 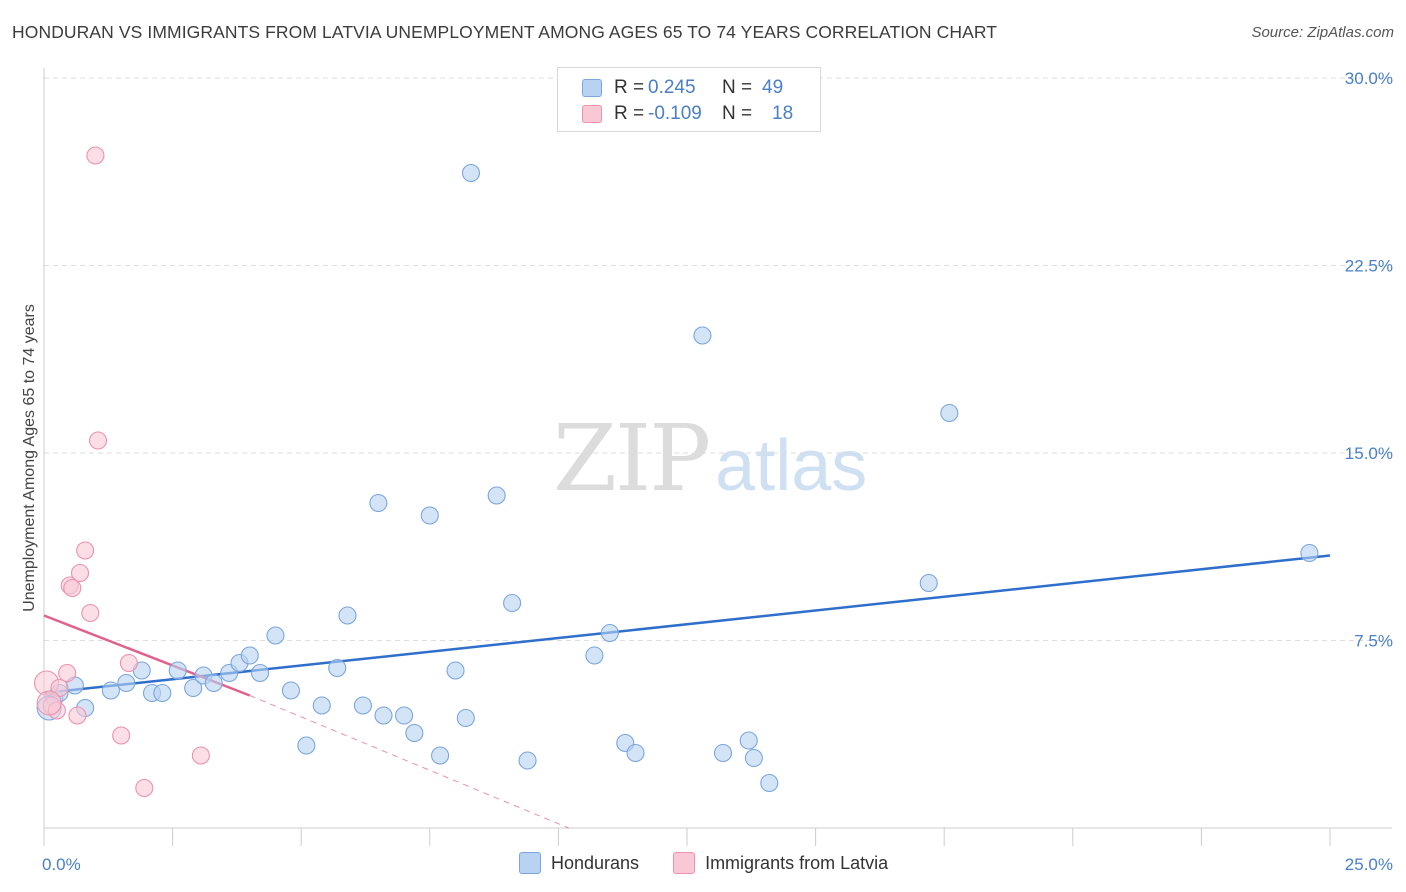 I want to click on y-tick-label: 30.0%, so click(x=1369, y=78).